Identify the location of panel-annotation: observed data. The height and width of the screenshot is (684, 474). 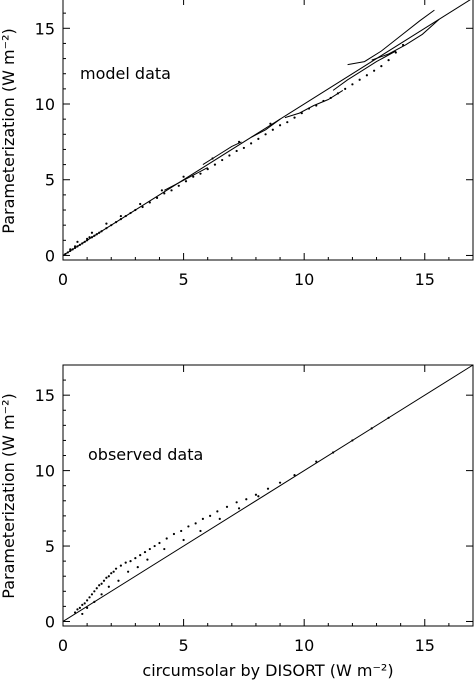
(145, 454).